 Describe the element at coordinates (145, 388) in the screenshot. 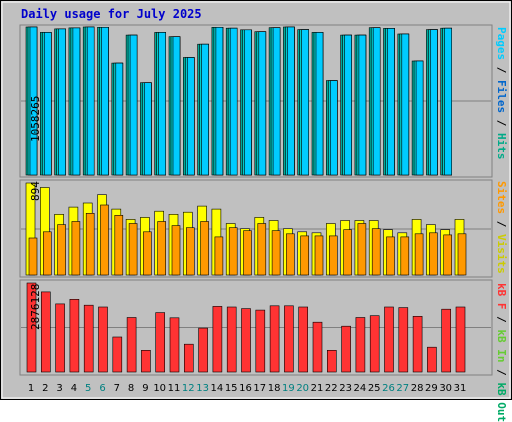

I see `x-tick-label: 9` at that location.